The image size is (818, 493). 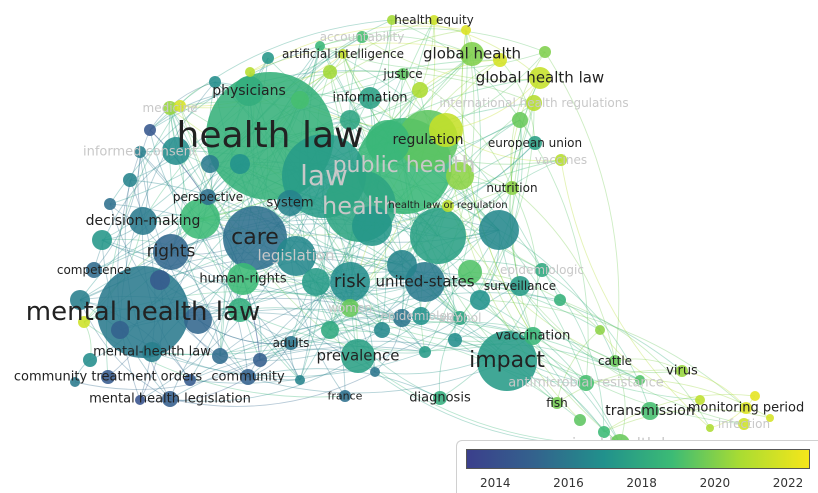 I want to click on node-adults, so click(x=291, y=343).